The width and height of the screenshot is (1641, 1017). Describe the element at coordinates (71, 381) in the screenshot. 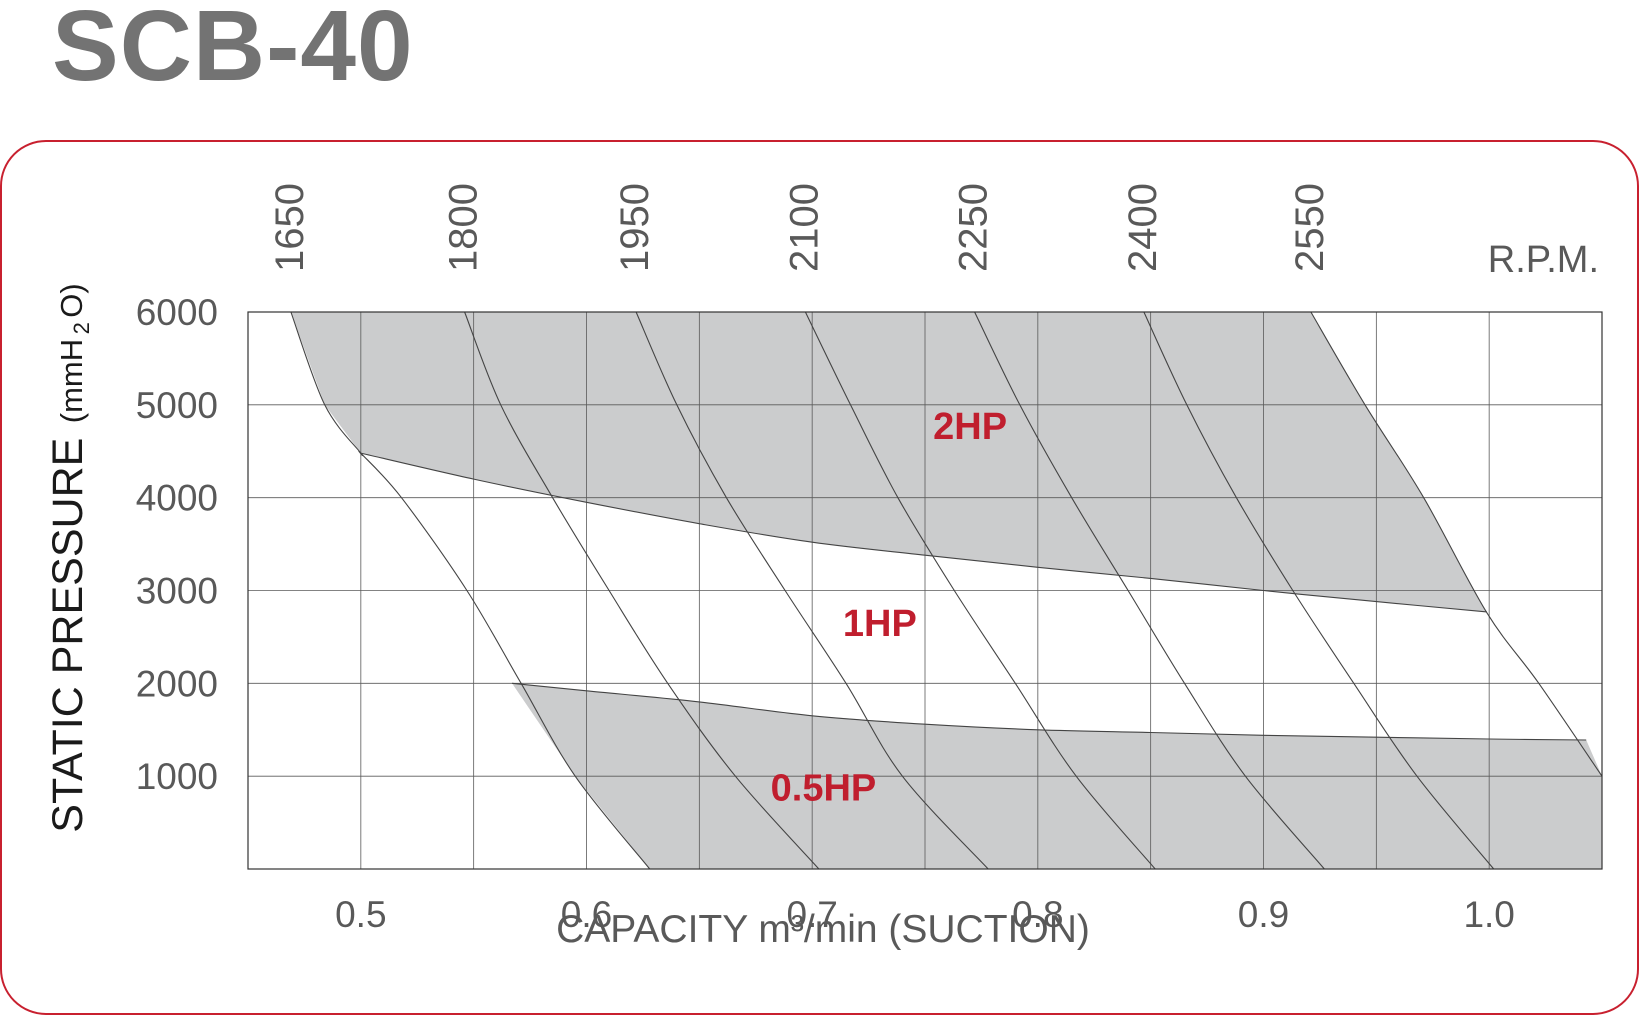

I see `y-axis-title-unit: (mmH` at that location.